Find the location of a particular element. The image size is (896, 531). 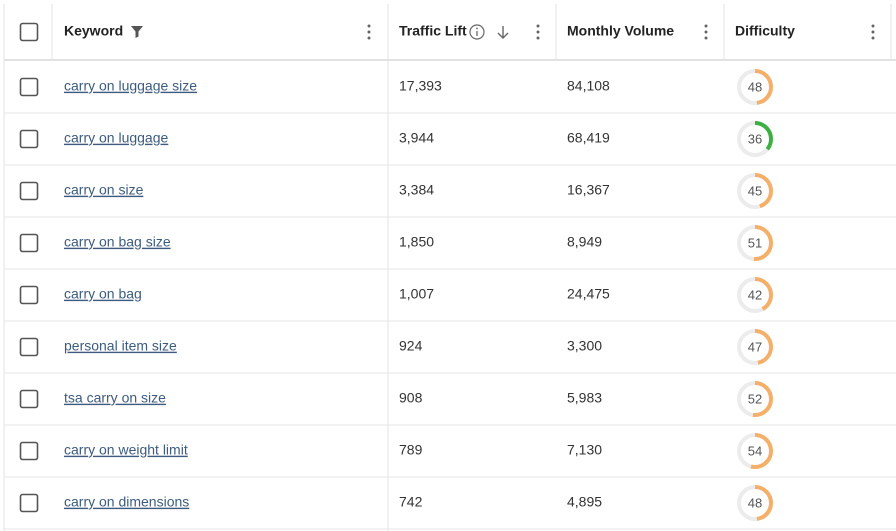

traffic-lift: 3,384 is located at coordinates (416, 190).